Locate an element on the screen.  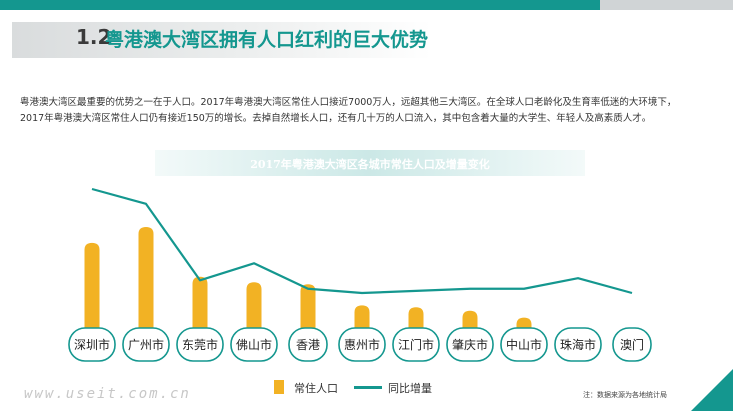
page-title: 粤港澳大湾区拥有人口红利的巨大优势 is located at coordinates (267, 40).